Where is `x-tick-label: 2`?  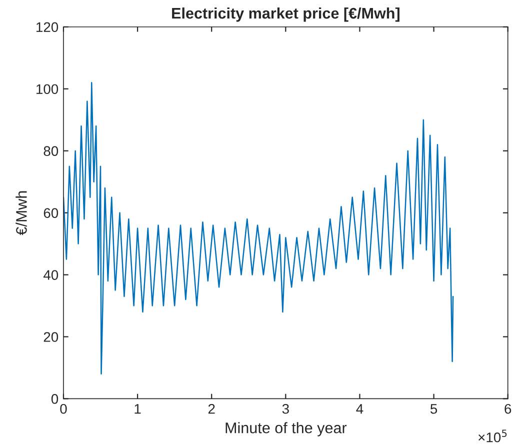 x-tick-label: 2 is located at coordinates (211, 409).